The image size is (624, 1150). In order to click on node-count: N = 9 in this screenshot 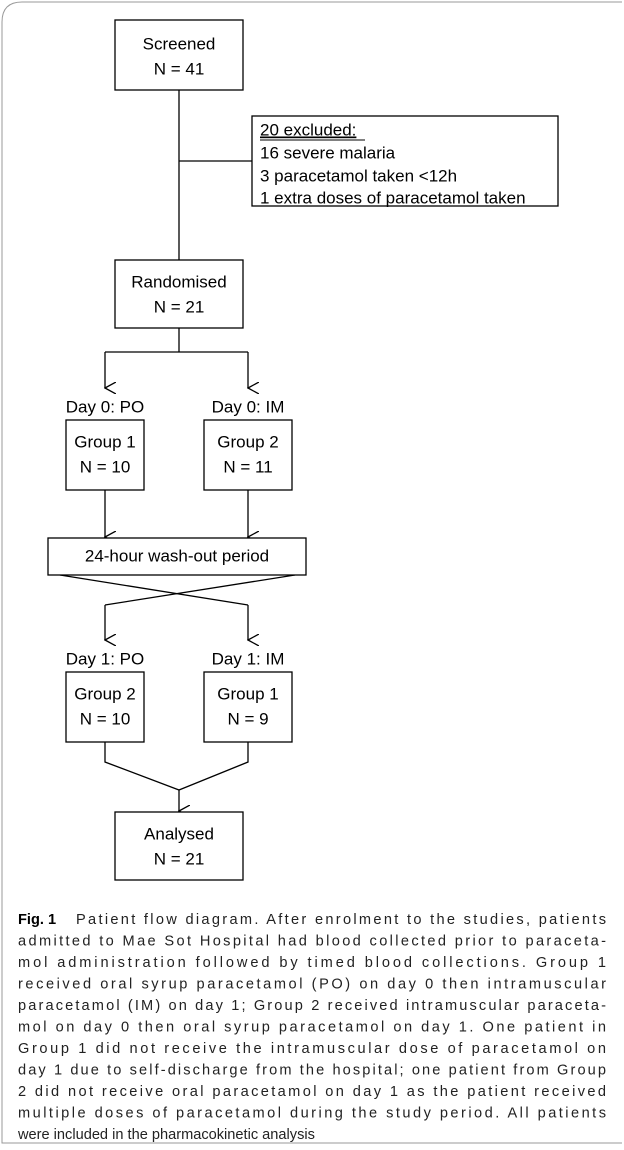, I will do `click(247, 718)`.